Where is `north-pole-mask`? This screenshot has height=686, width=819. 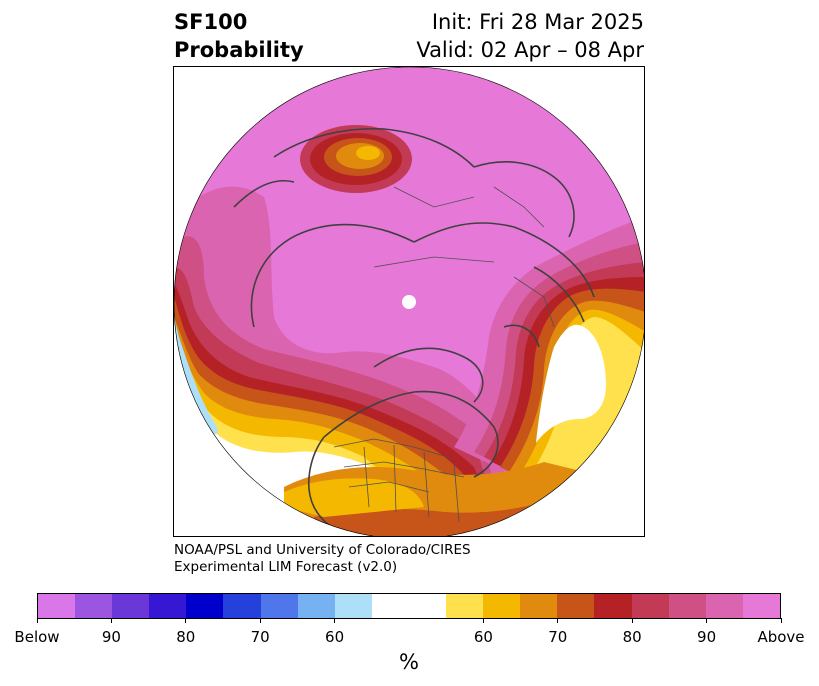
north-pole-mask is located at coordinates (409, 302).